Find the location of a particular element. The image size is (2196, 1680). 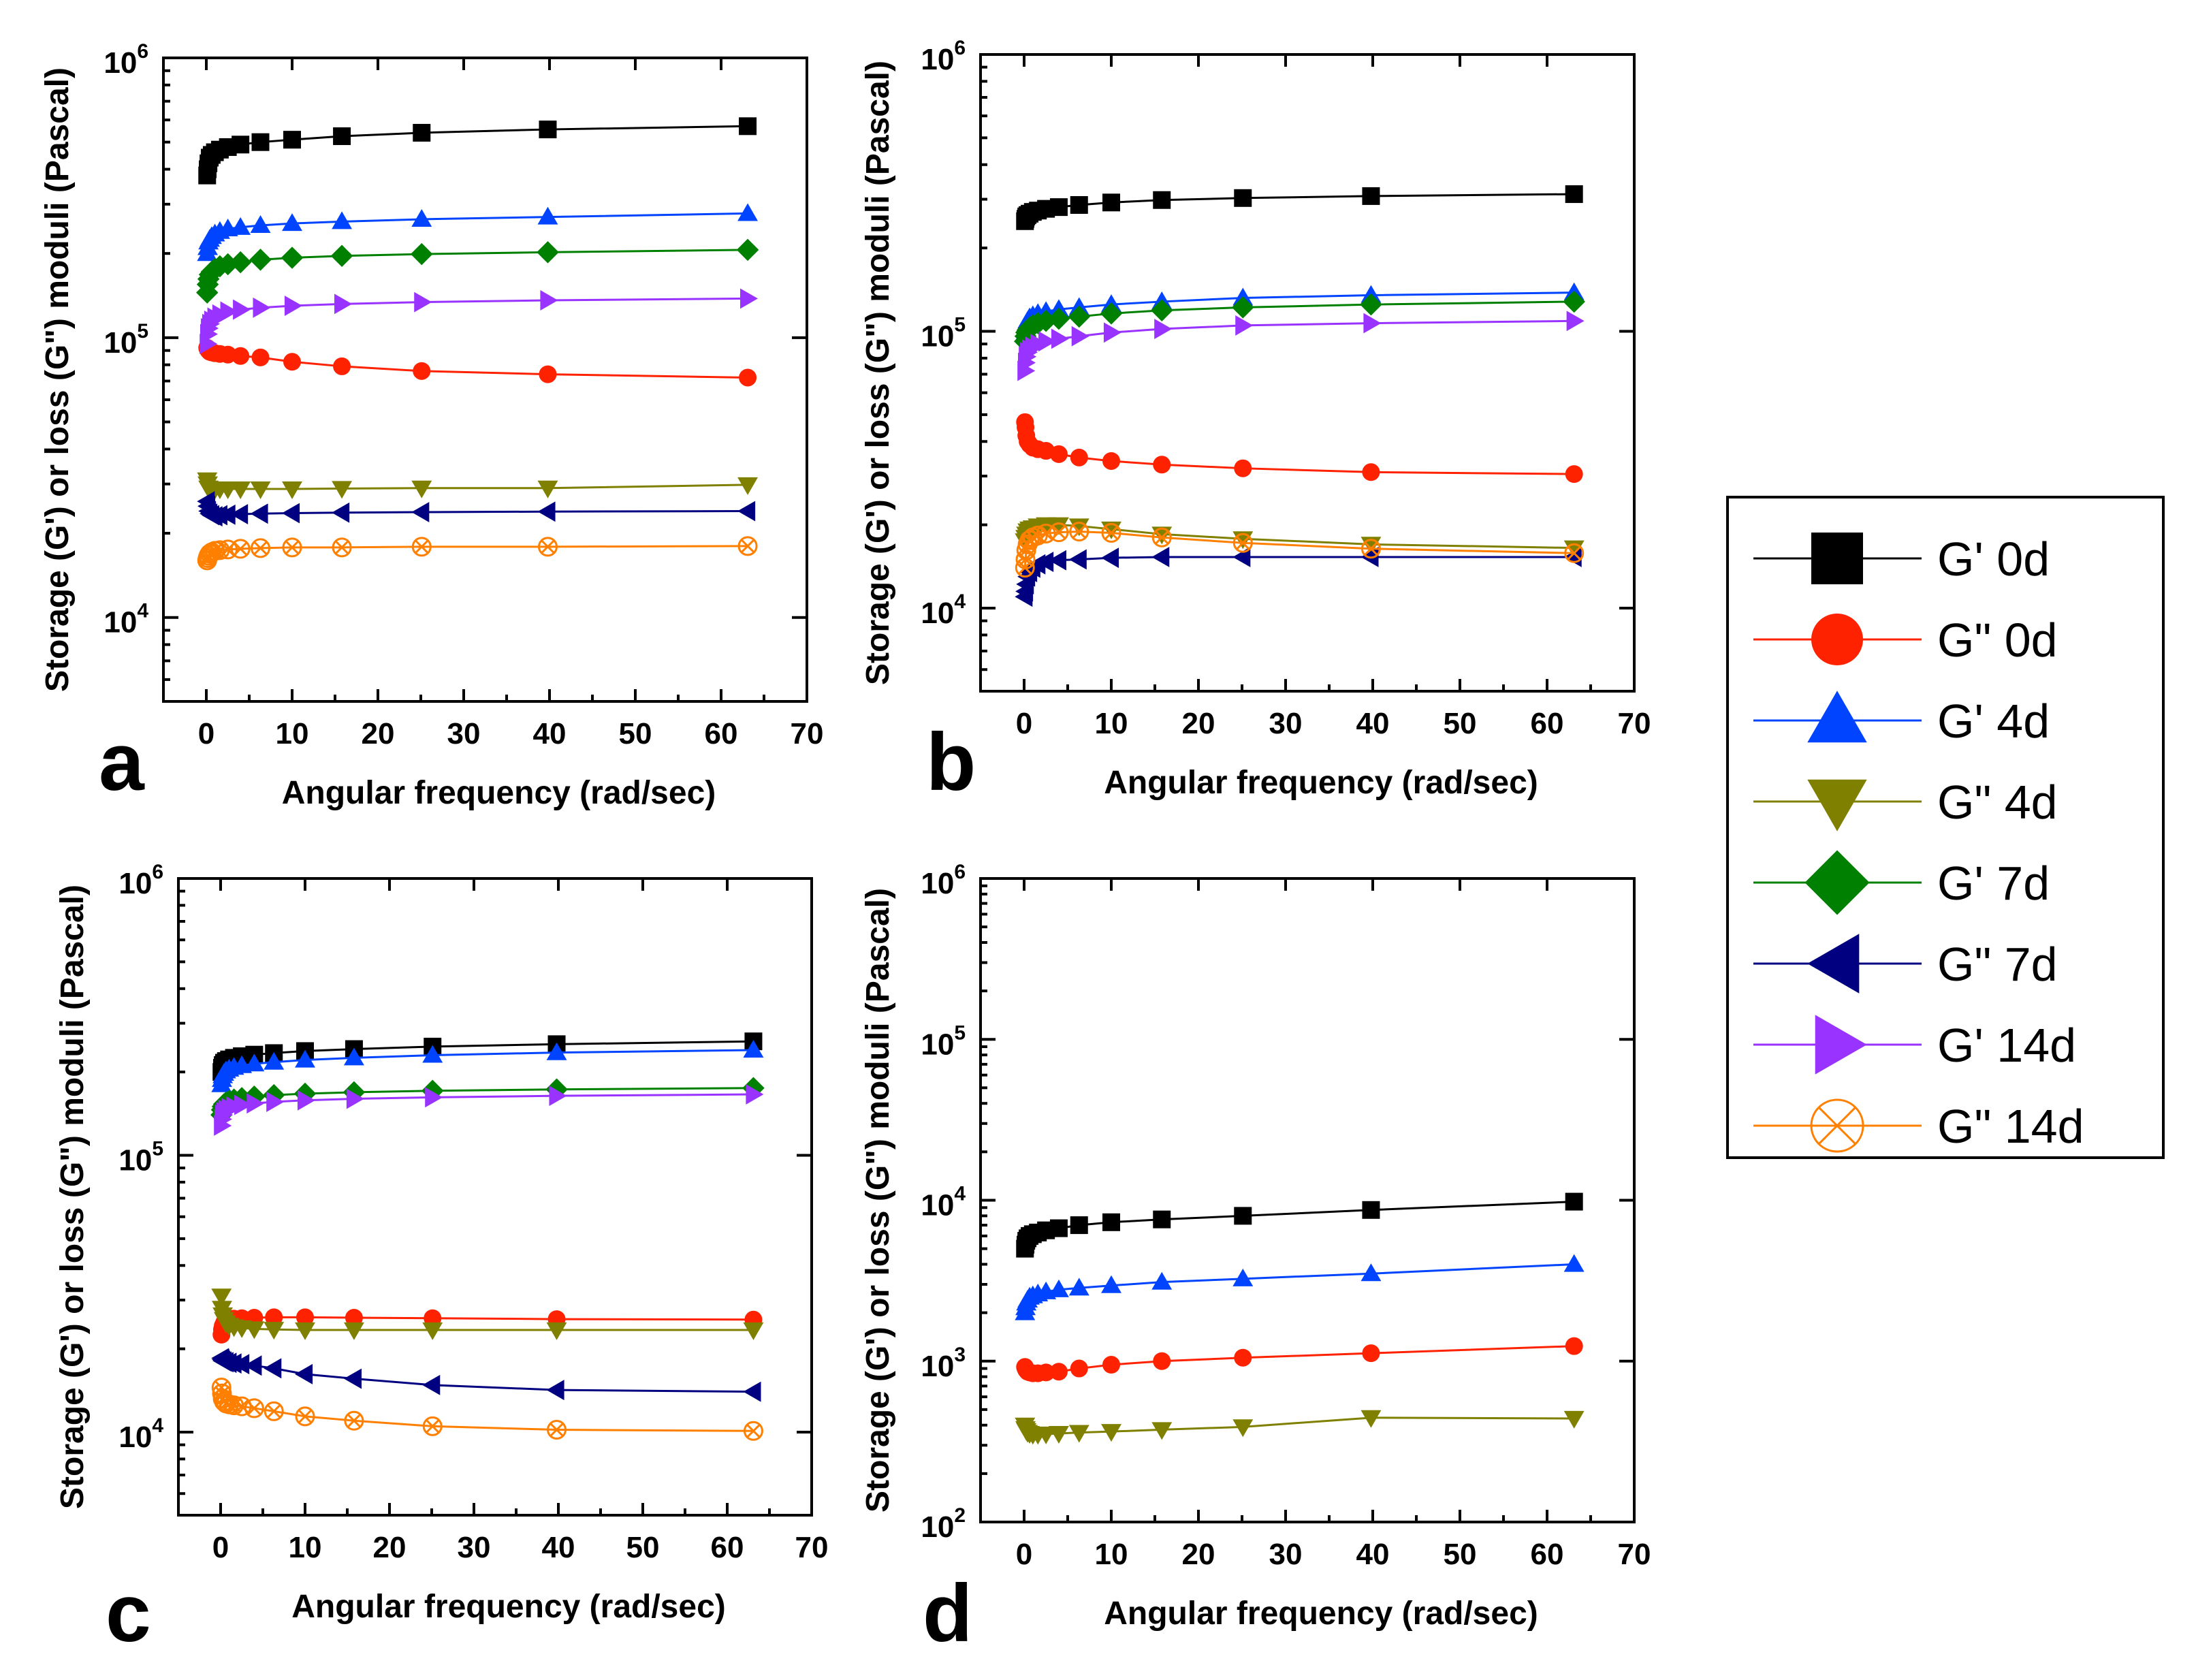

y-tick-label: 10² is located at coordinates (943, 1524).